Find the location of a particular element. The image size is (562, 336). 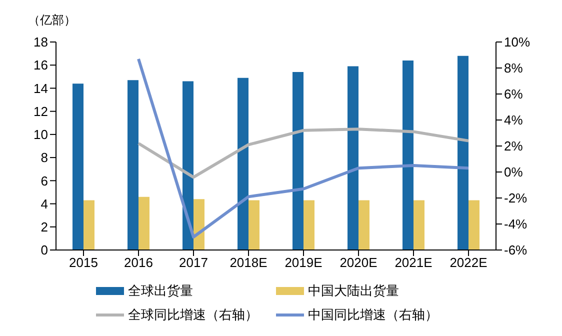

y-tick-label: 12 is located at coordinates (41, 111).